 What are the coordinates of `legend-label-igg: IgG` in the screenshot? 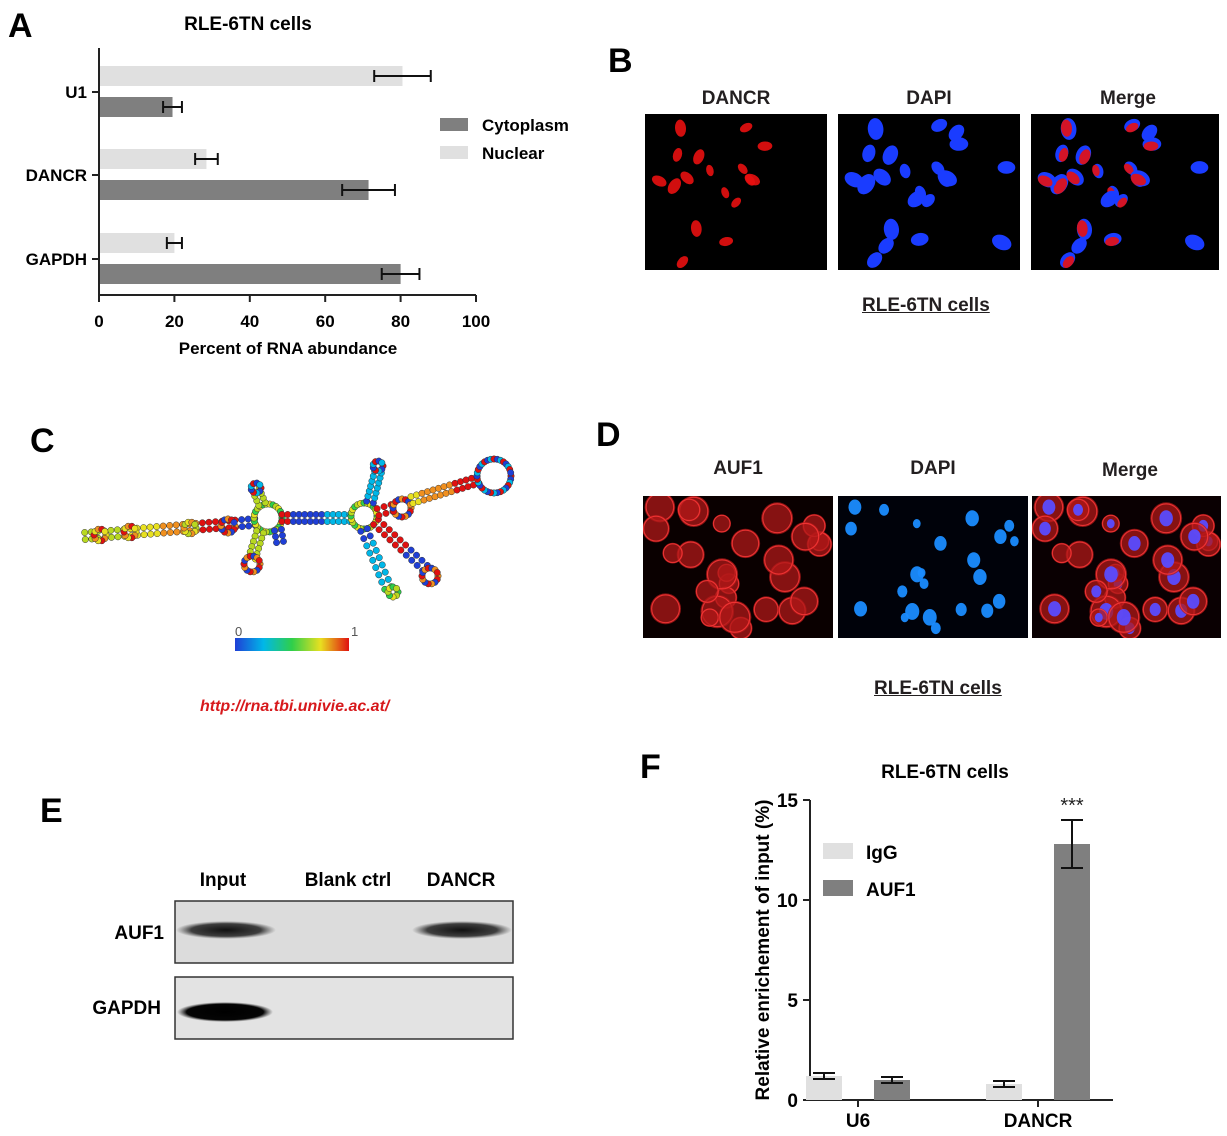 It's located at (882, 853).